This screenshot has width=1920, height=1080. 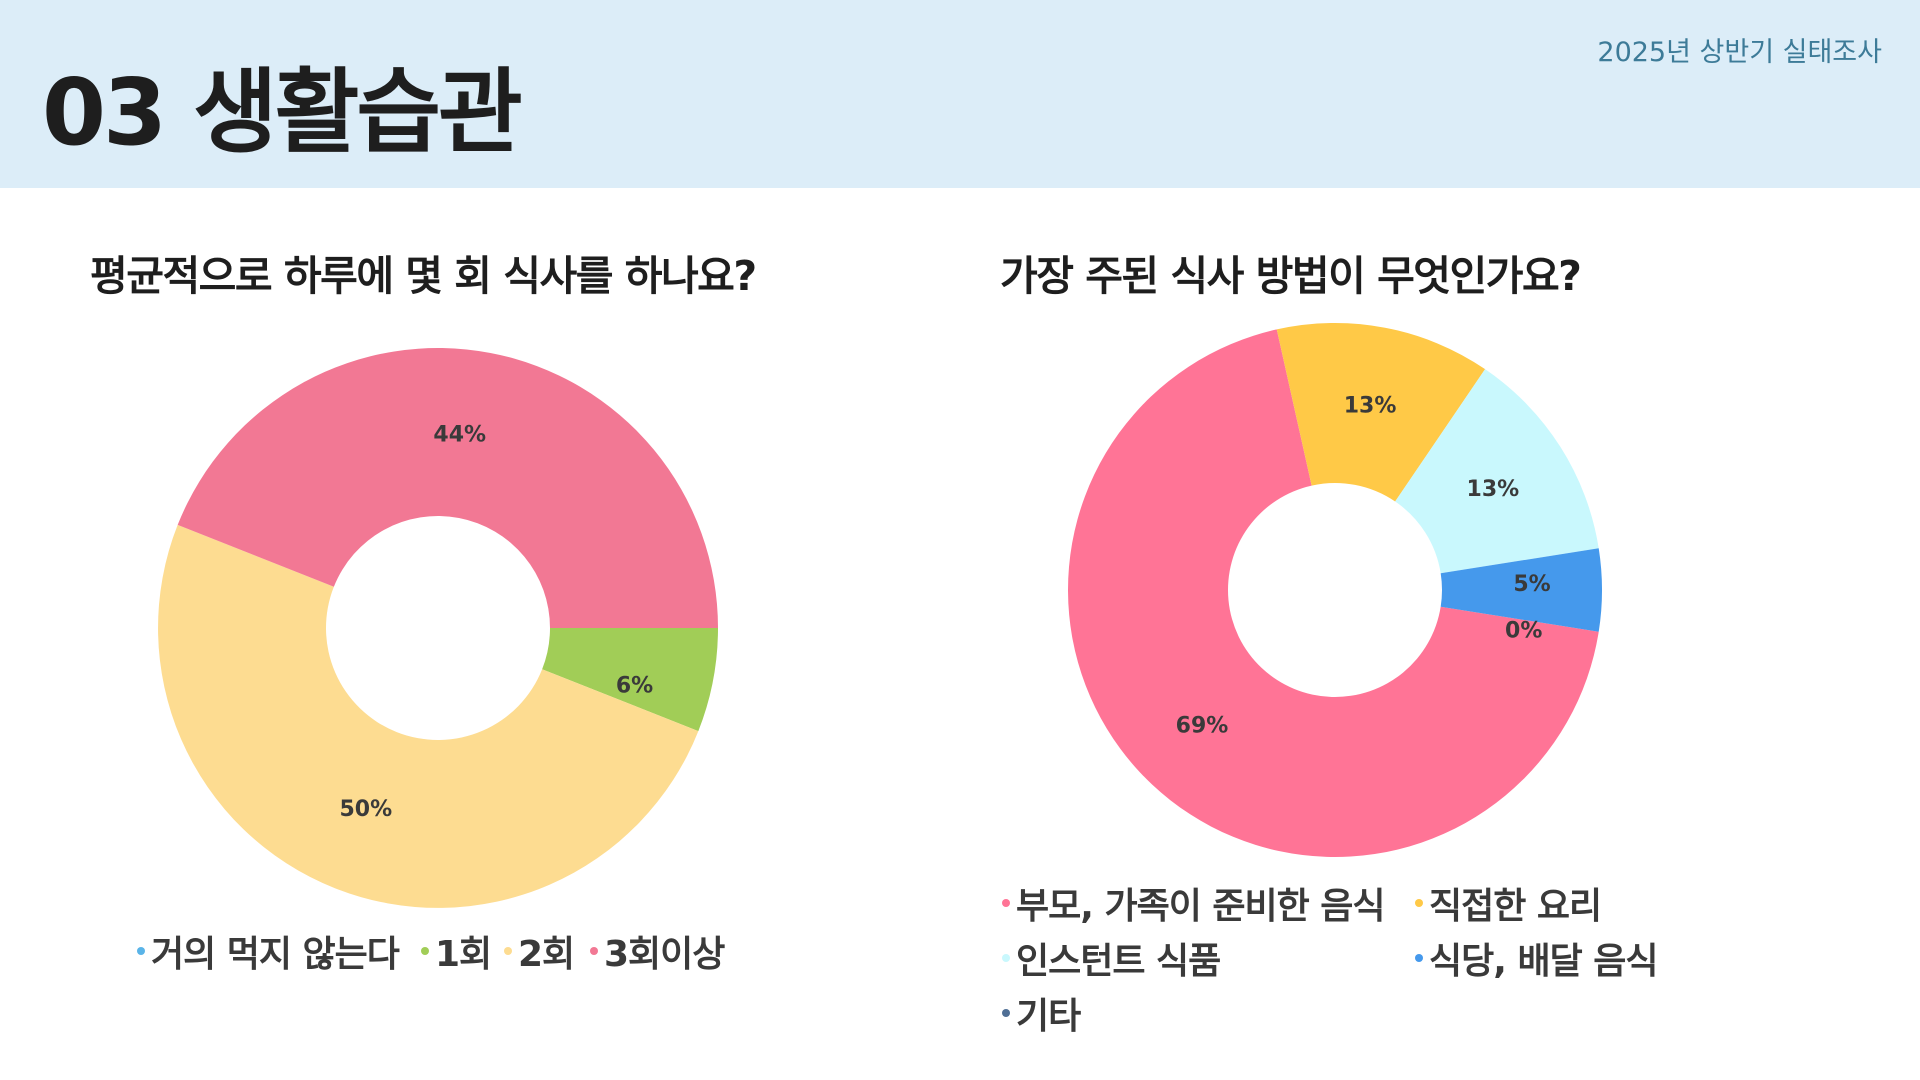 What do you see at coordinates (1523, 630) in the screenshot?
I see `chart2-value-label-4: 0%` at bounding box center [1523, 630].